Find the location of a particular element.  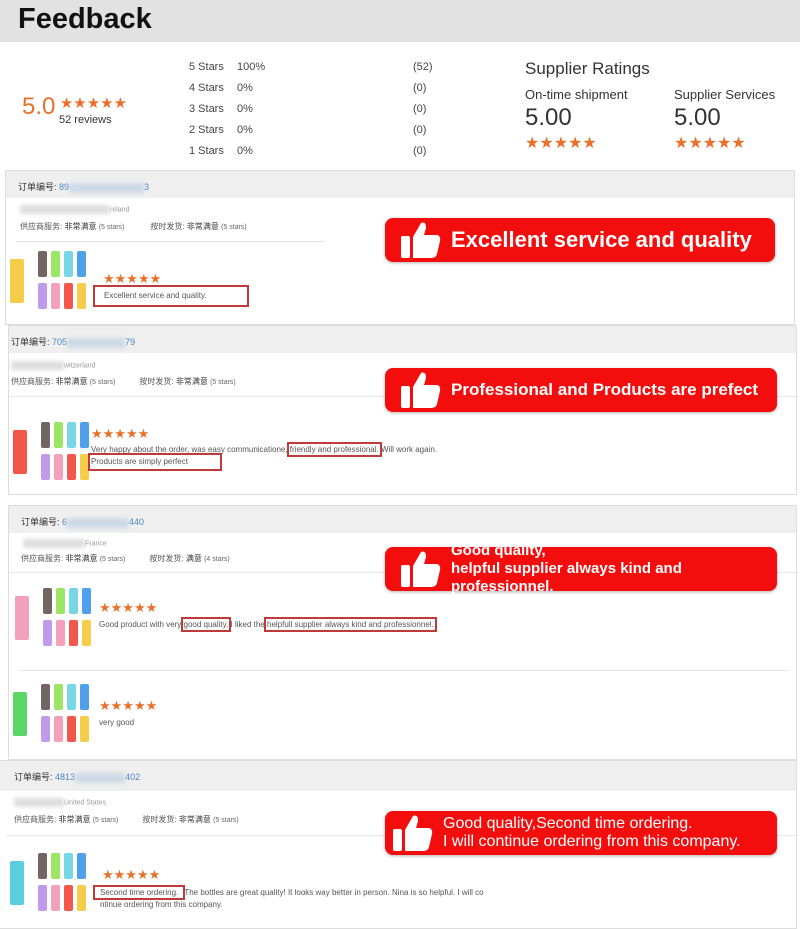

order-header: 订单编号: 705 79 is located at coordinates (402, 339).